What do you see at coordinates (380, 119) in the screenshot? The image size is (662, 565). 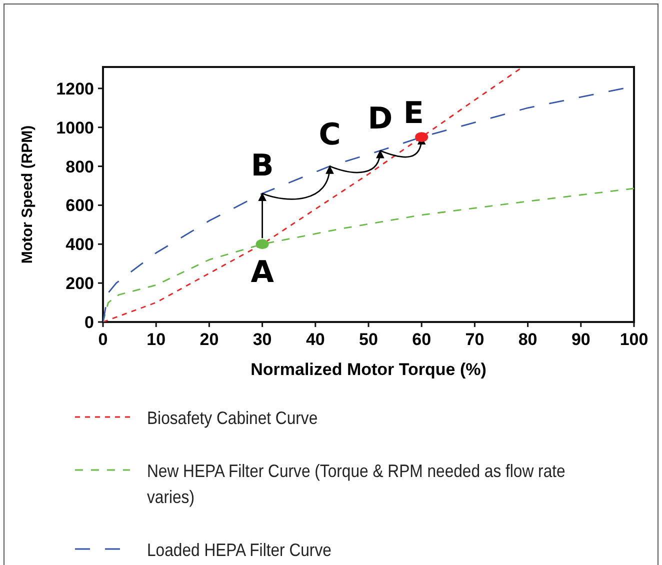 I see `annotation: D` at bounding box center [380, 119].